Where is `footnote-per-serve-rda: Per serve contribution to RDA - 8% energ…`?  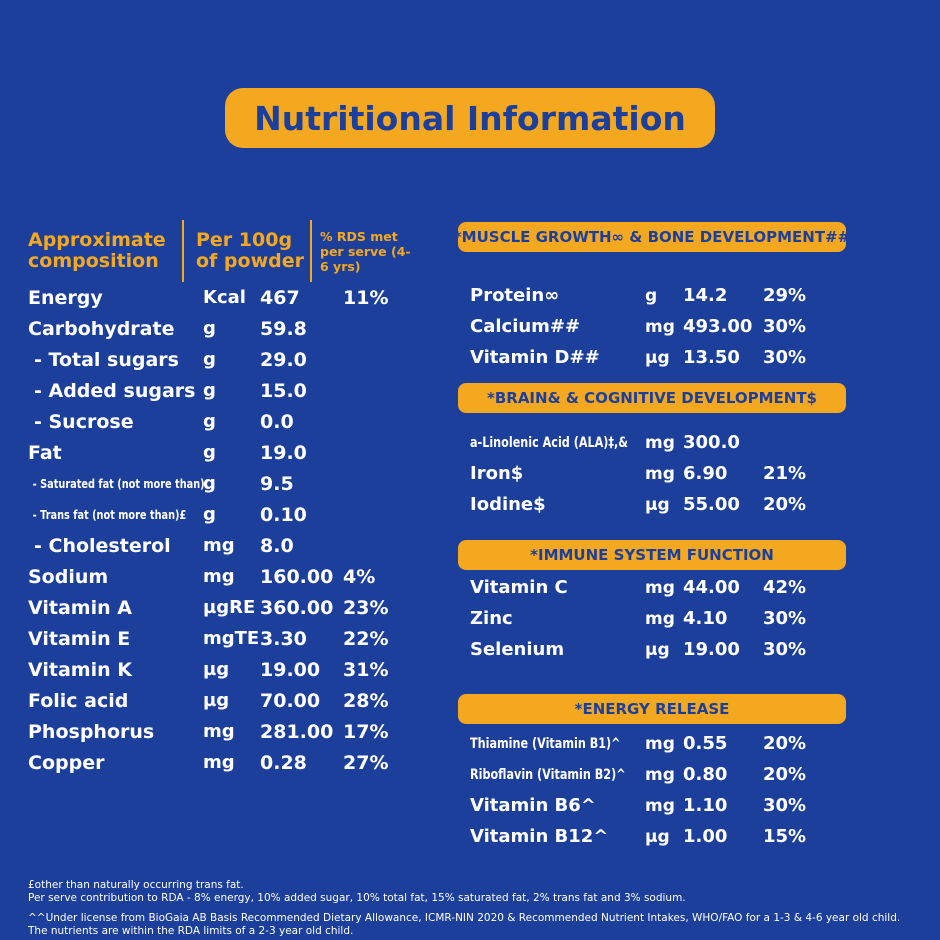
footnote-per-serve-rda: Per serve contribution to RDA - 8% energ… is located at coordinates (357, 898).